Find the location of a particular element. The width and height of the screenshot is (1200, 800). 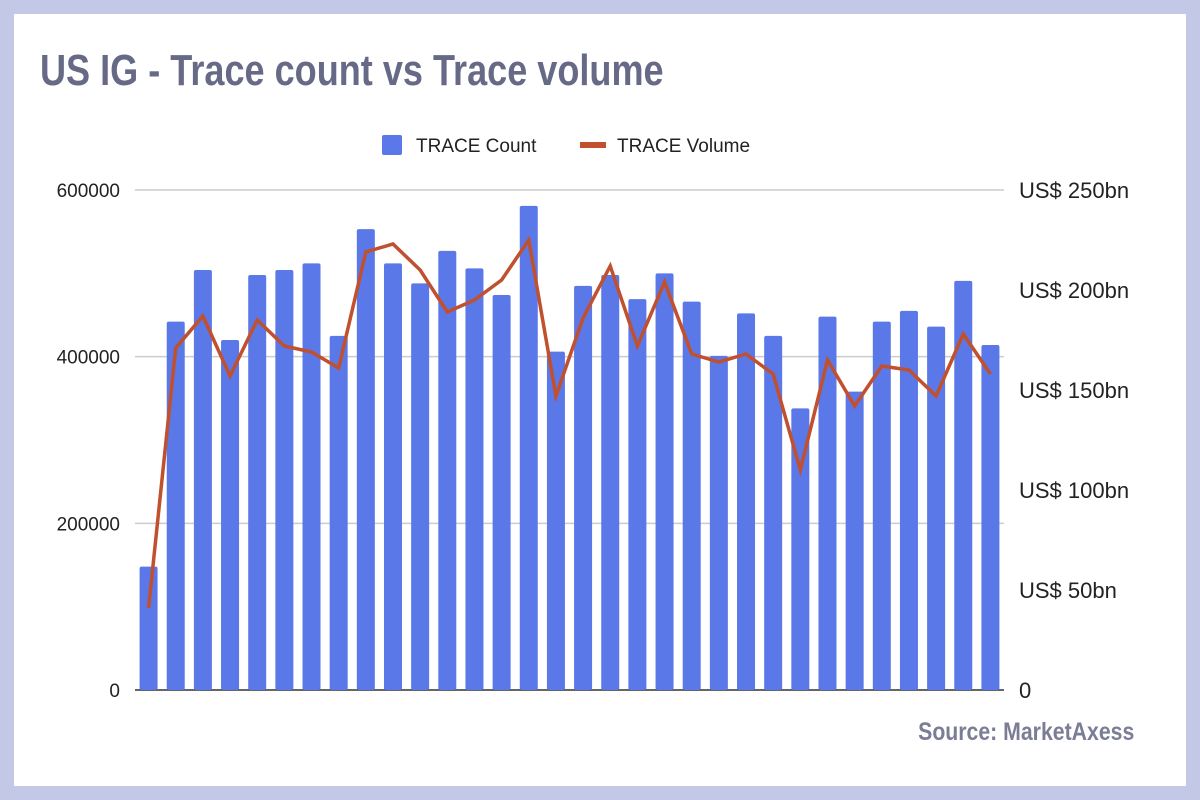

right-tick-label: US$ 100bn is located at coordinates (1074, 490).